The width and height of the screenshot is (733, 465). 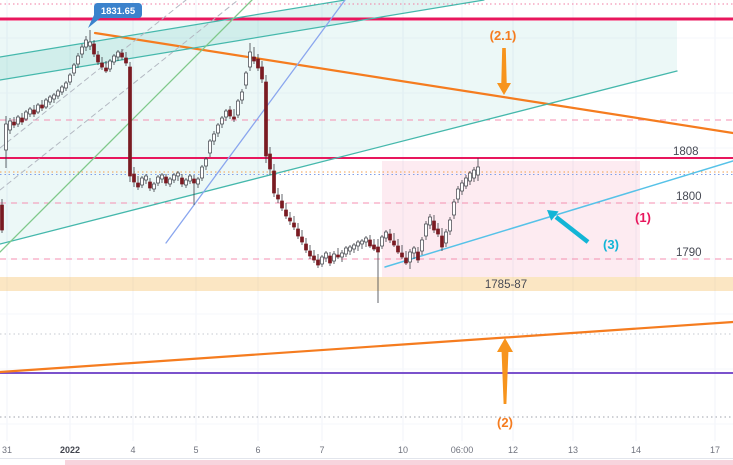 I want to click on teal-channel-upper, so click(x=173, y=29).